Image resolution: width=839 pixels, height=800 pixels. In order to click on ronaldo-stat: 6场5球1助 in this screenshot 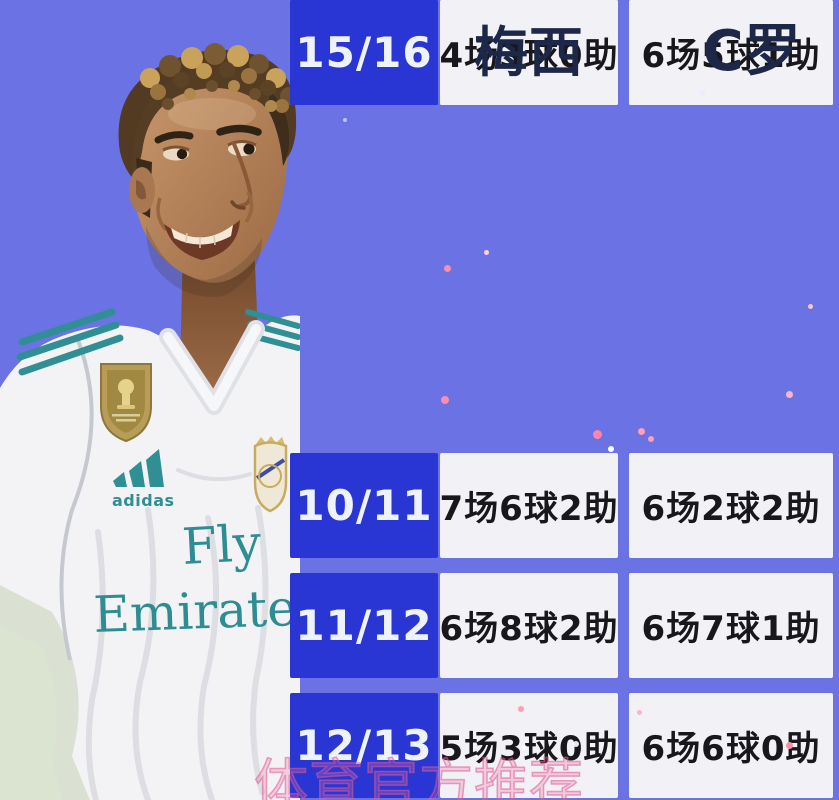, I will do `click(731, 56)`.